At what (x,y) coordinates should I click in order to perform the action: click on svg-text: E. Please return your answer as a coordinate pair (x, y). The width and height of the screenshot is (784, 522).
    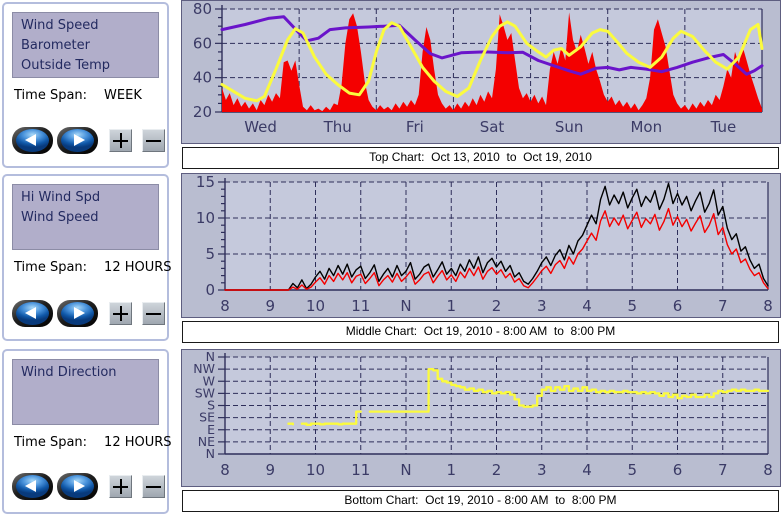
    Looking at the image, I should click on (211, 429).